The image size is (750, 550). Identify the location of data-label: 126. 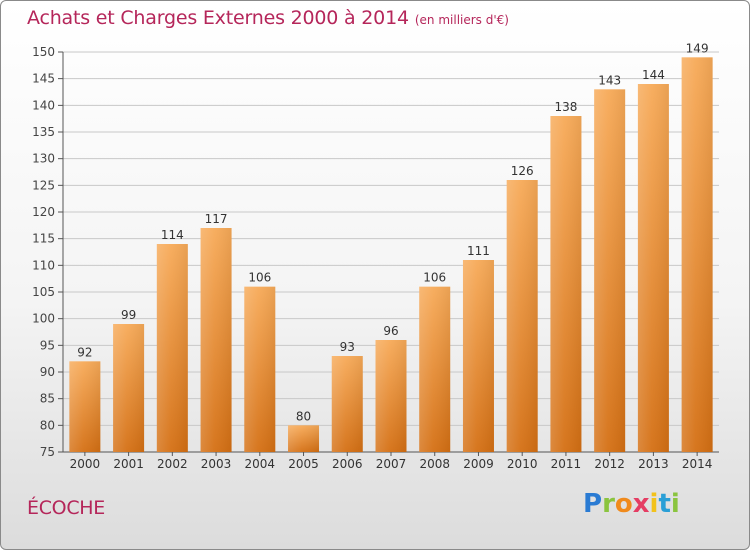
(522, 171).